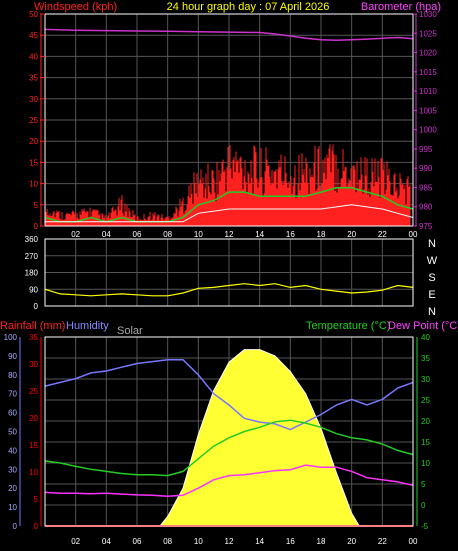 The image size is (458, 551). I want to click on humidity-tick-label: 10, so click(12, 507).